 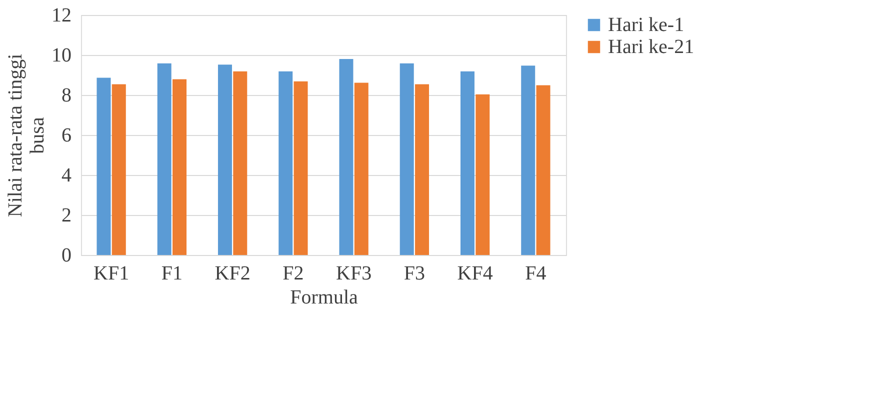 I want to click on y-tick-label: 2, so click(x=67, y=215).